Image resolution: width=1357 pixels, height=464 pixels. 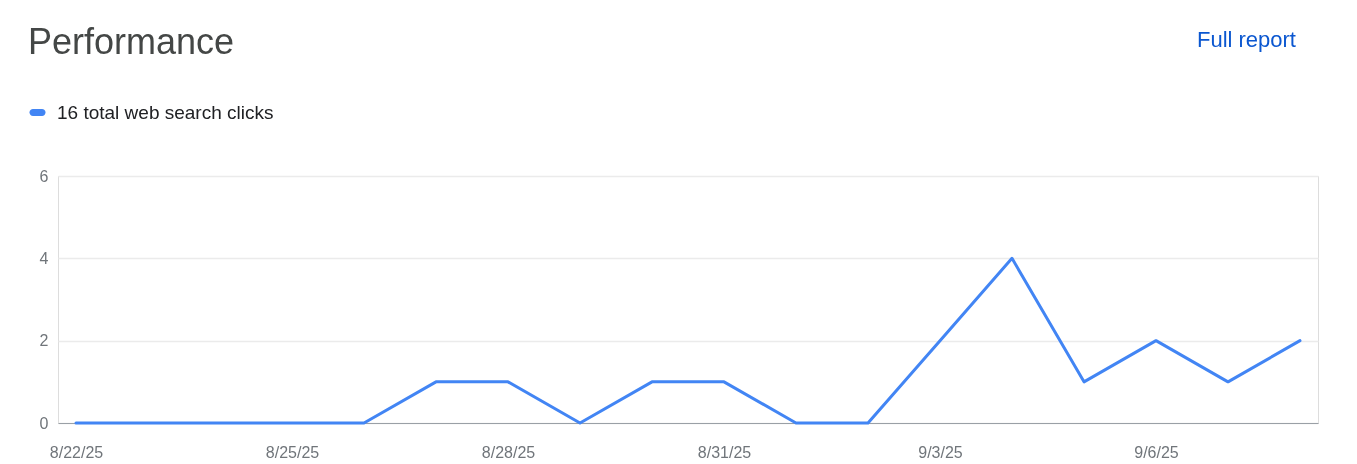 What do you see at coordinates (44, 341) in the screenshot?
I see `y-tick-label: 2` at bounding box center [44, 341].